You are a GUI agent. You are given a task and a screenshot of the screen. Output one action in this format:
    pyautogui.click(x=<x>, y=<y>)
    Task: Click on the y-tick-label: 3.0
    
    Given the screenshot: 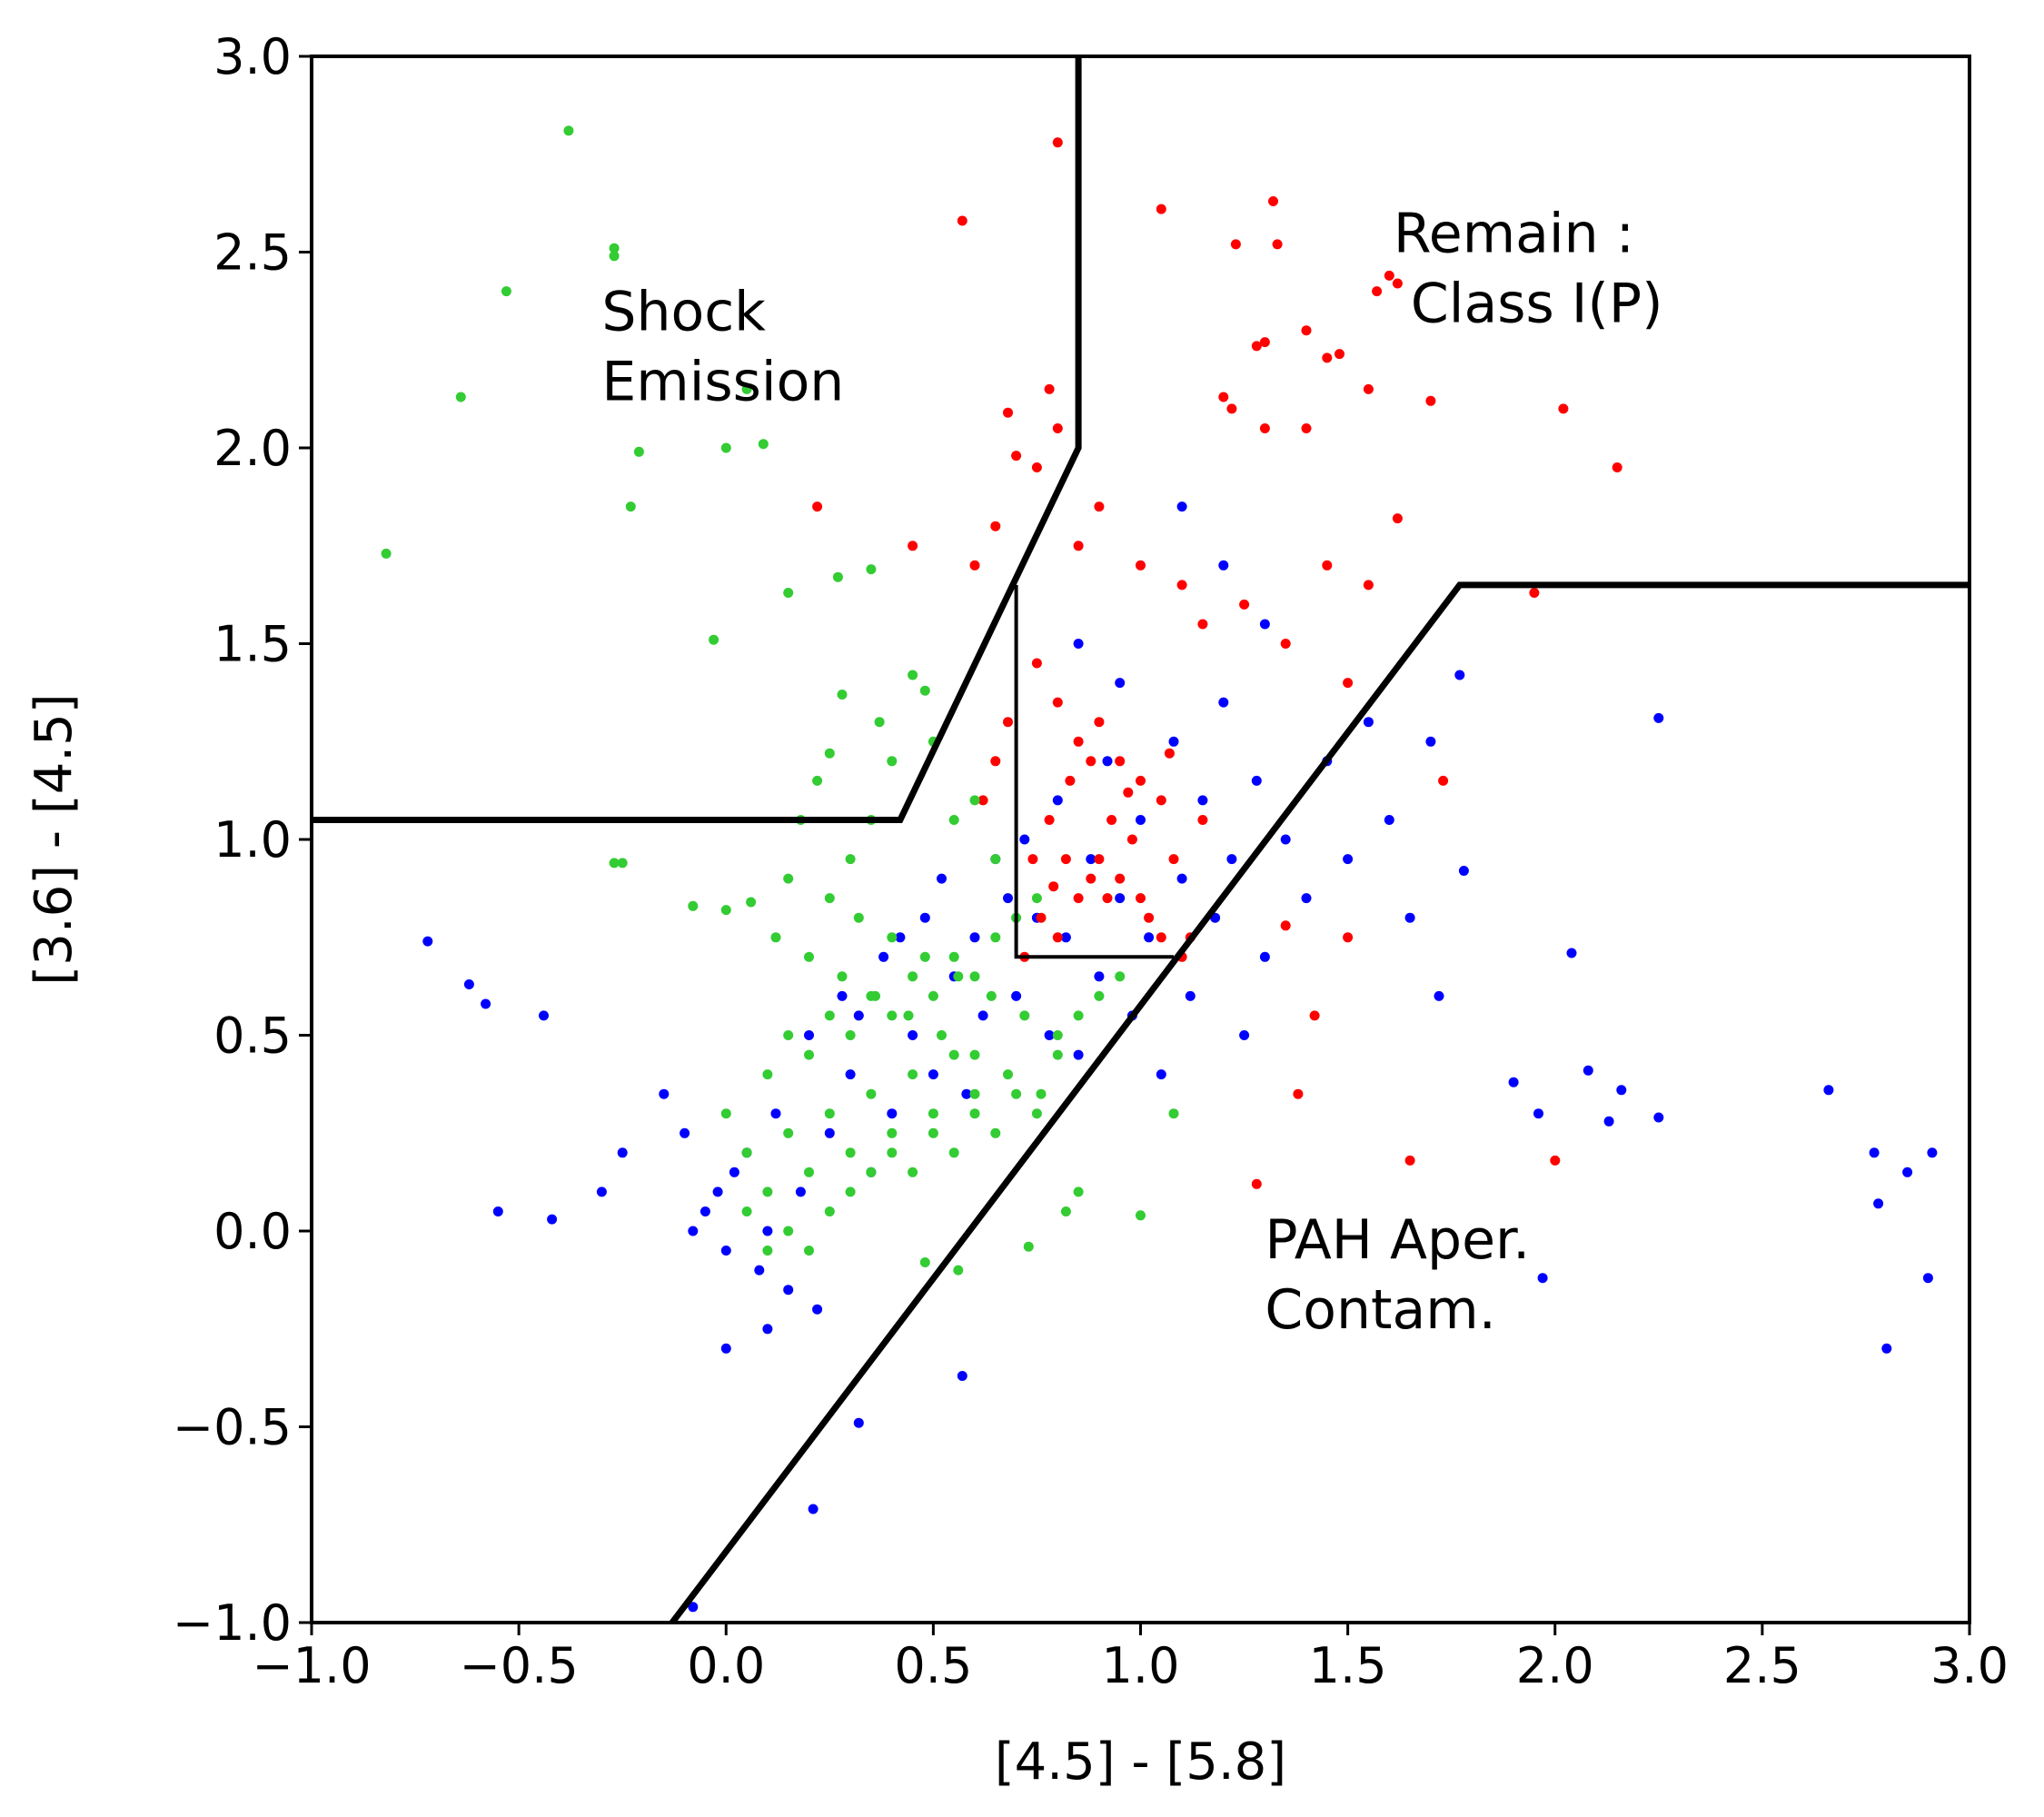 What is the action you would take?
    pyautogui.click(x=253, y=56)
    